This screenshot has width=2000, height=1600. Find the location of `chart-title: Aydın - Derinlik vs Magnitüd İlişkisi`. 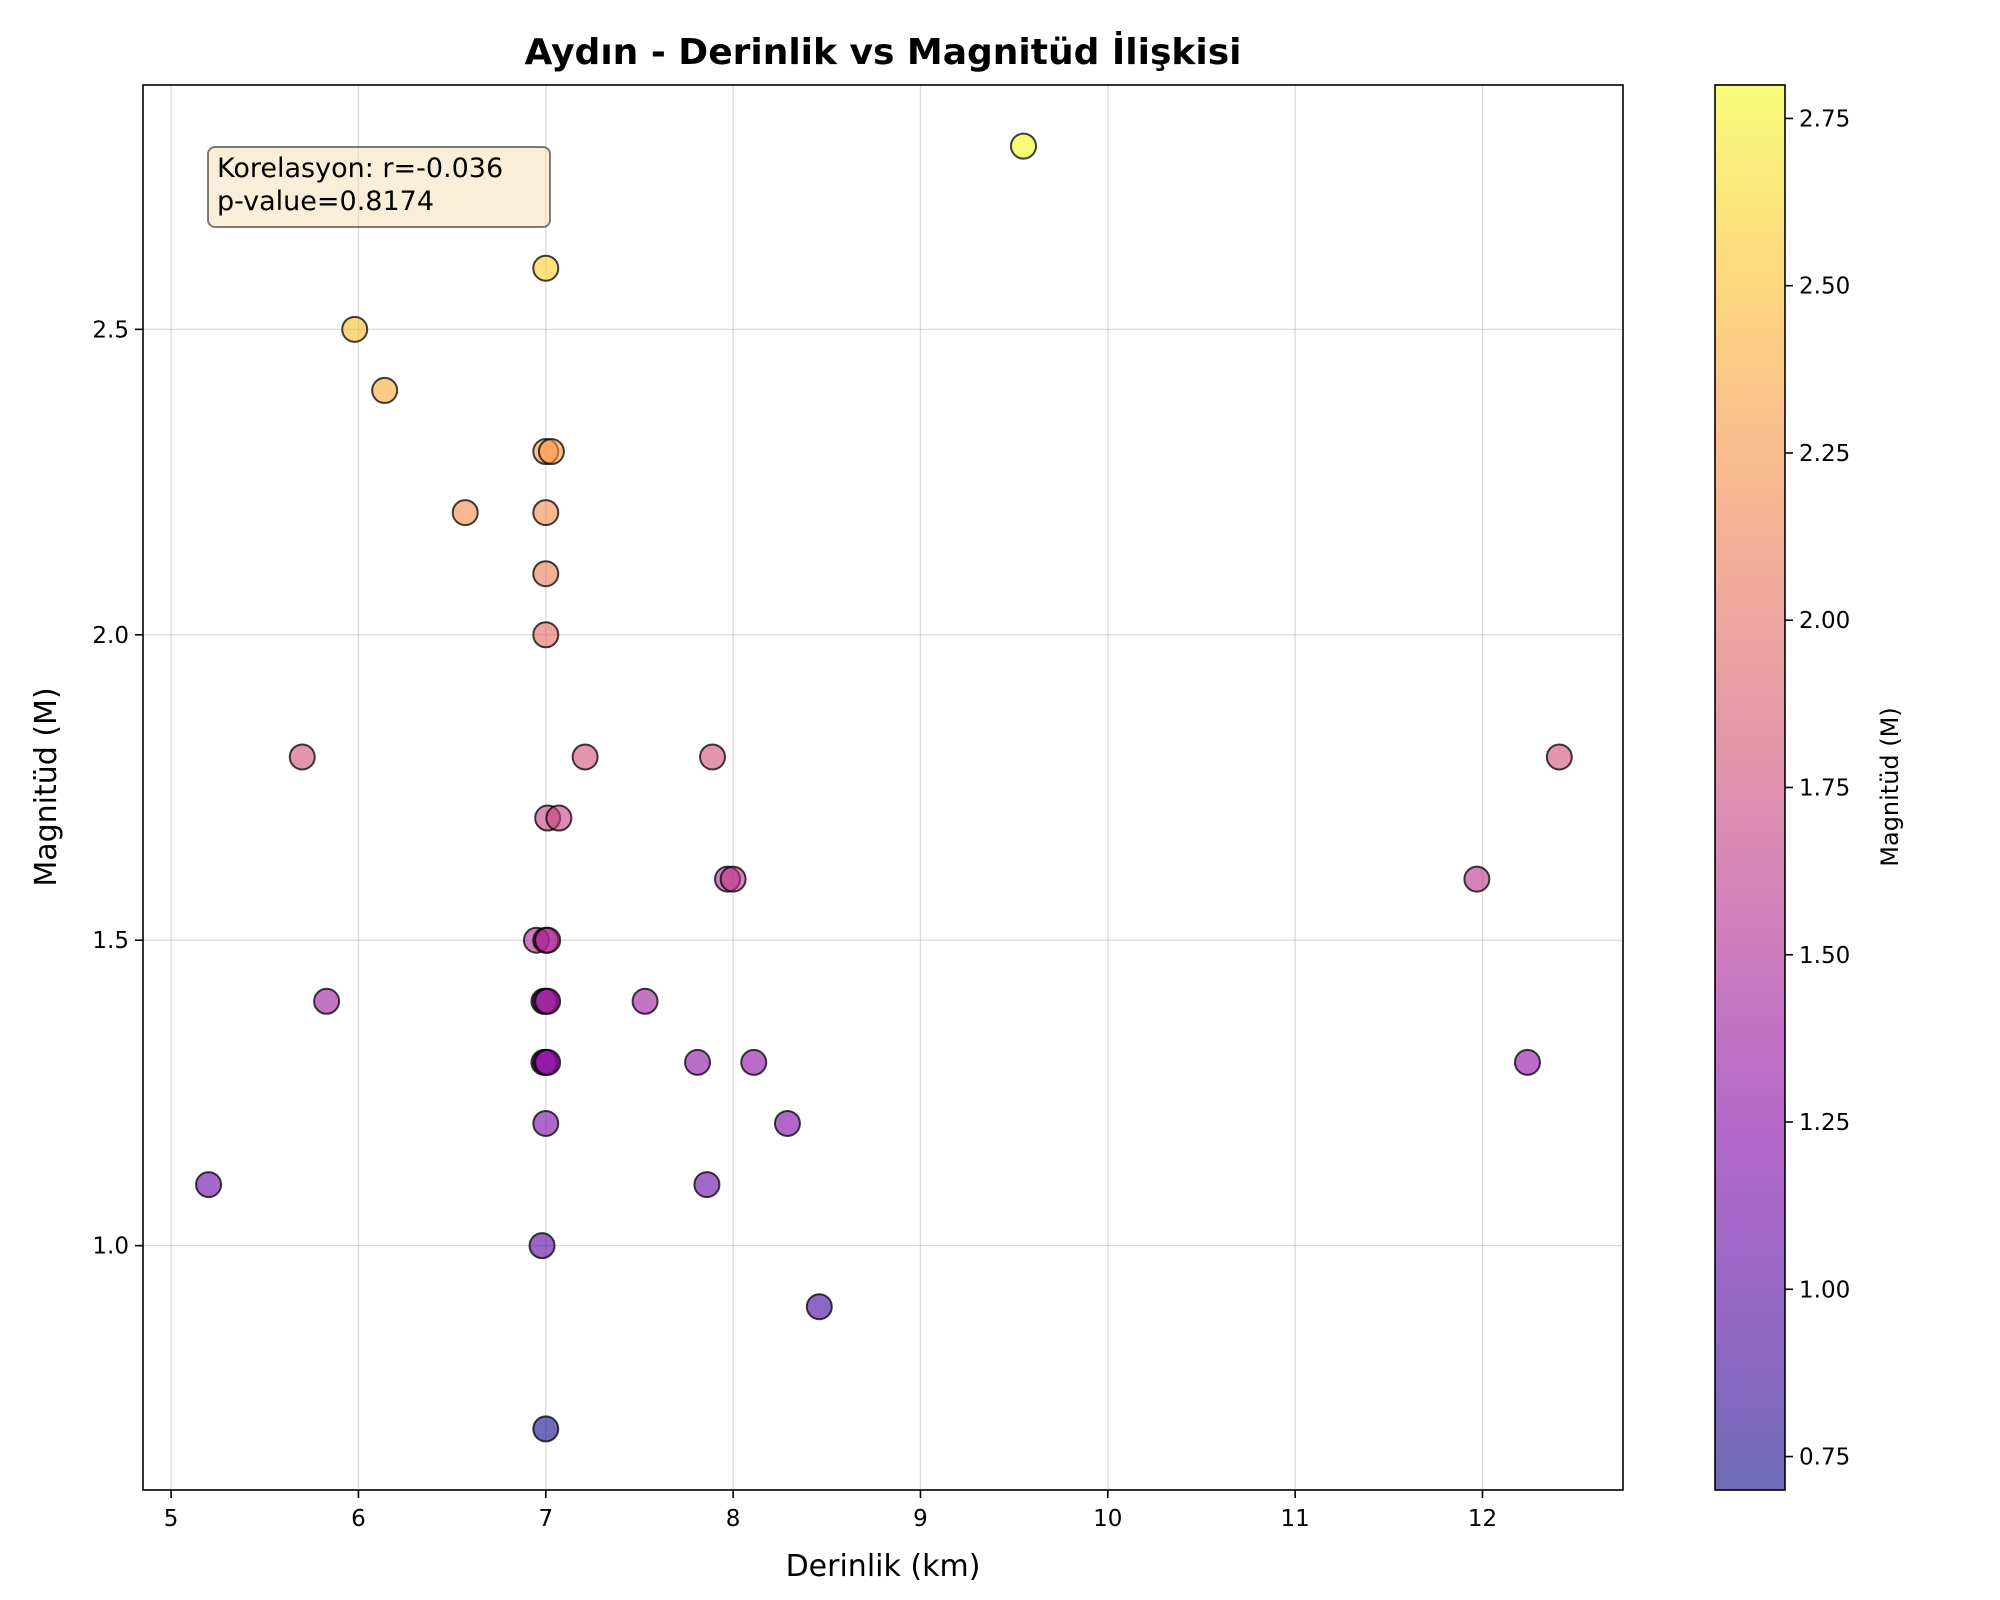

chart-title: Aydın - Derinlik vs Magnitüd İlişkisi is located at coordinates (883, 52).